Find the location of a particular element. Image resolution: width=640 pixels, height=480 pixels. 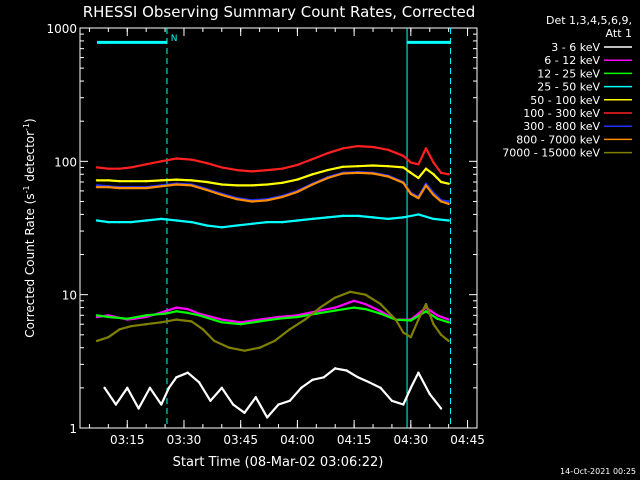

legend-label: 800 - 7000 keV is located at coordinates (558, 139).